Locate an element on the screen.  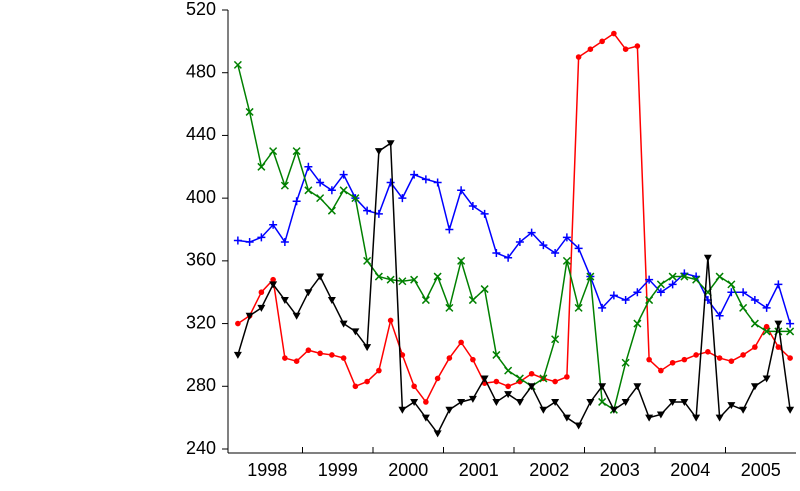
x-tick-label: 2002 is located at coordinates (549, 470).